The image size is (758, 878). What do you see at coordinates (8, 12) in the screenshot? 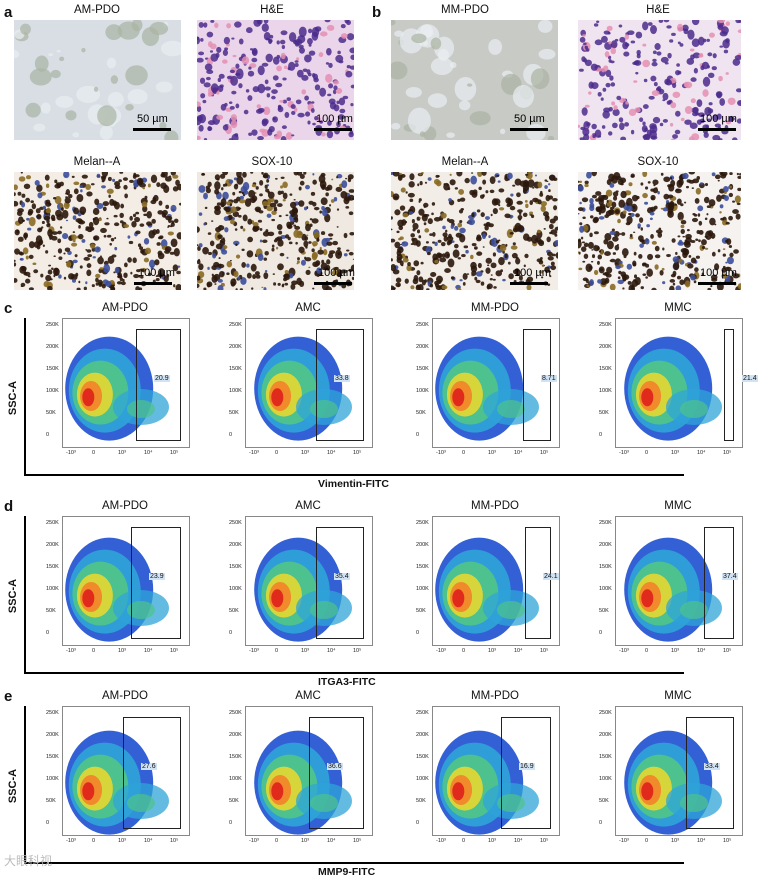
I see `panel-letter-a: a` at bounding box center [8, 12].